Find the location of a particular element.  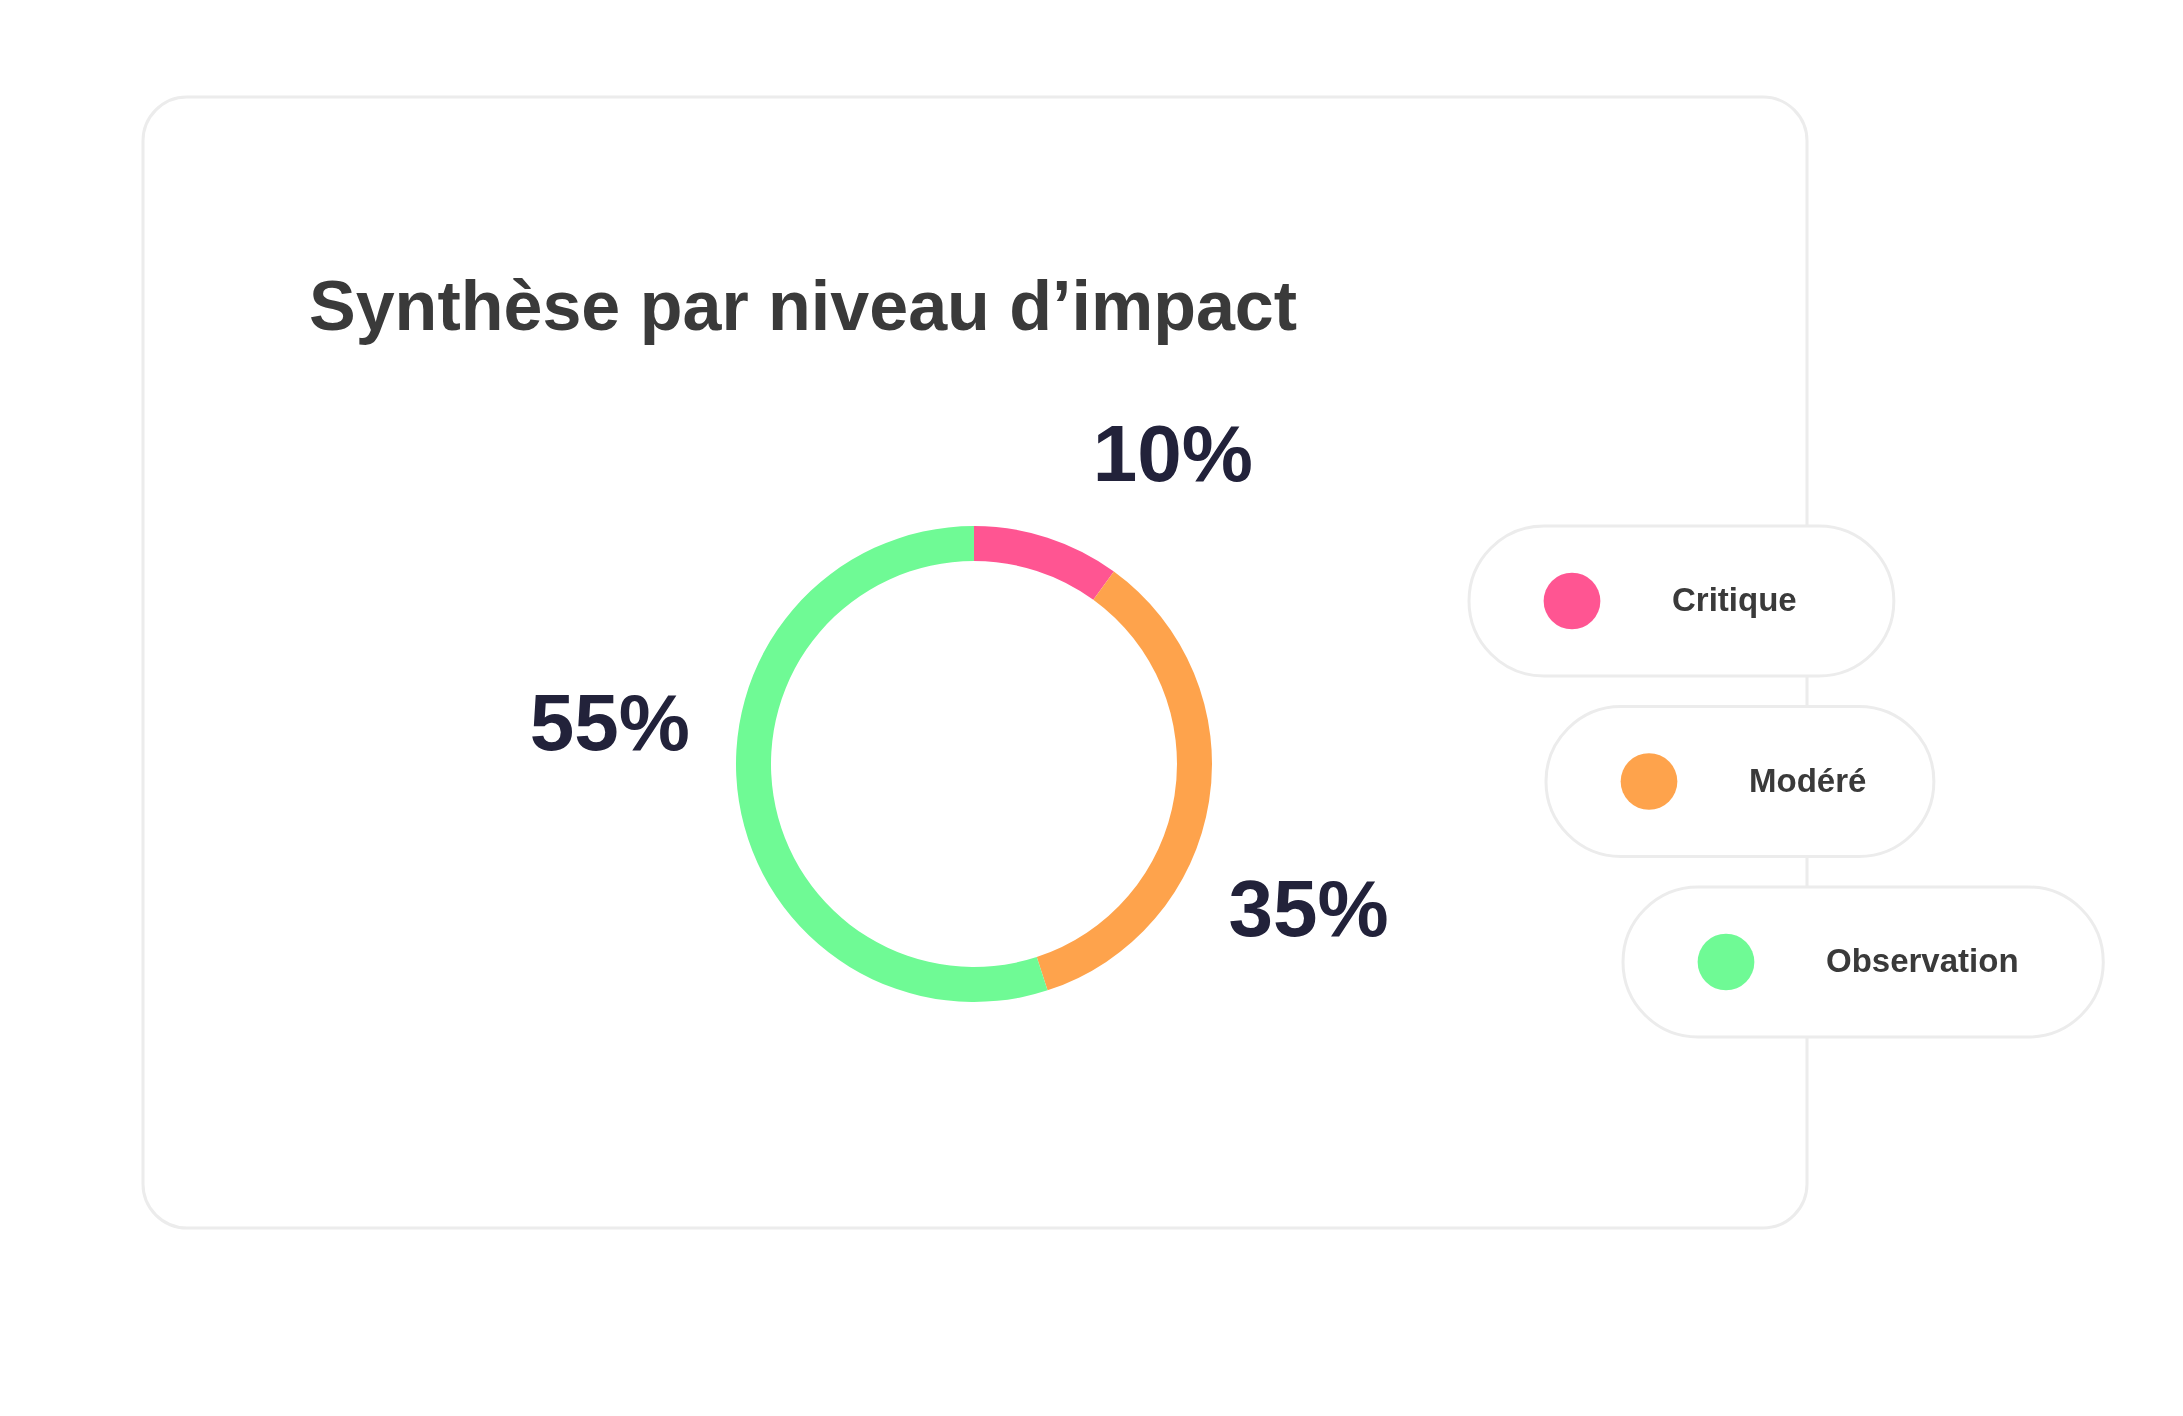

data-label: 10% is located at coordinates (1172, 453).